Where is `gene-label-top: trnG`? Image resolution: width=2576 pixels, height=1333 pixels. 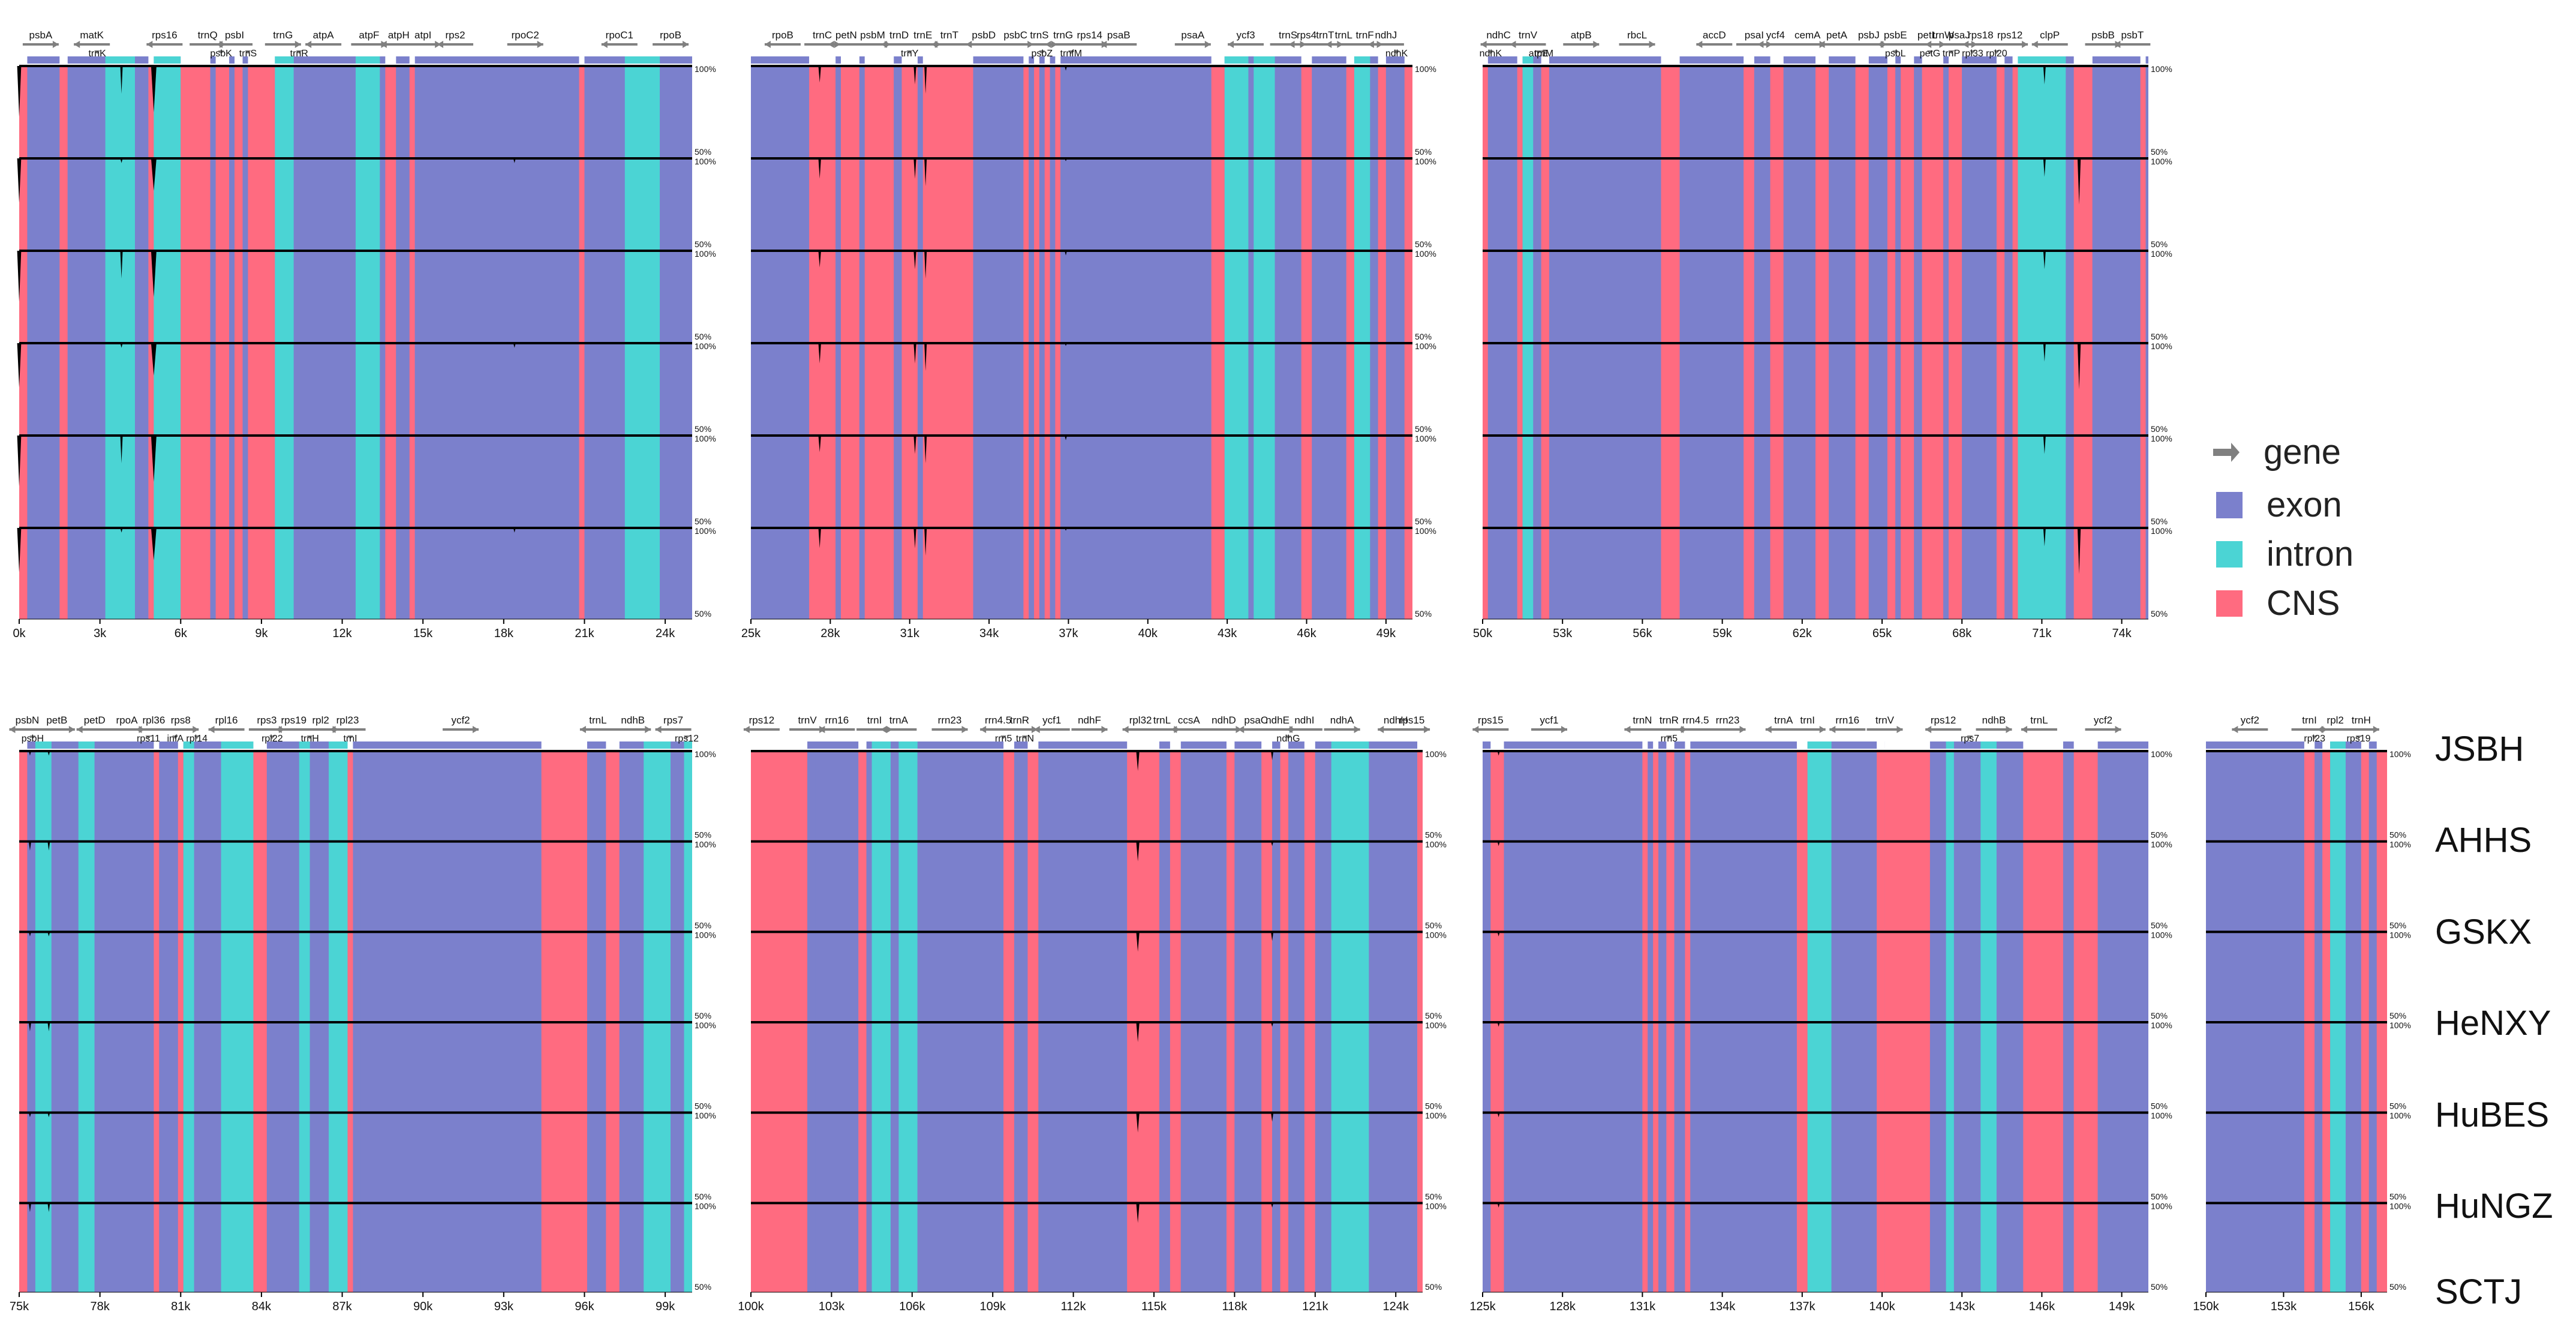
gene-label-top: trnG is located at coordinates (283, 35).